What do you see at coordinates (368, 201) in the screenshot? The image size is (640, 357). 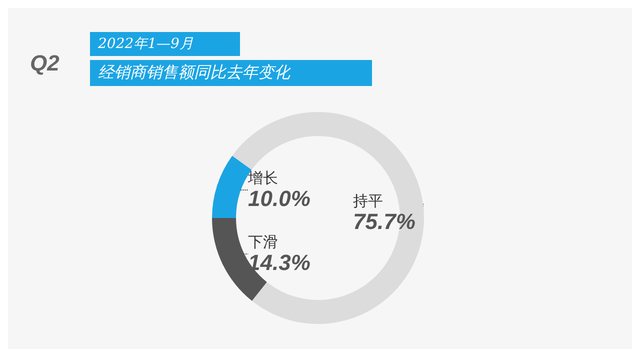 I see `slice-label: 持平` at bounding box center [368, 201].